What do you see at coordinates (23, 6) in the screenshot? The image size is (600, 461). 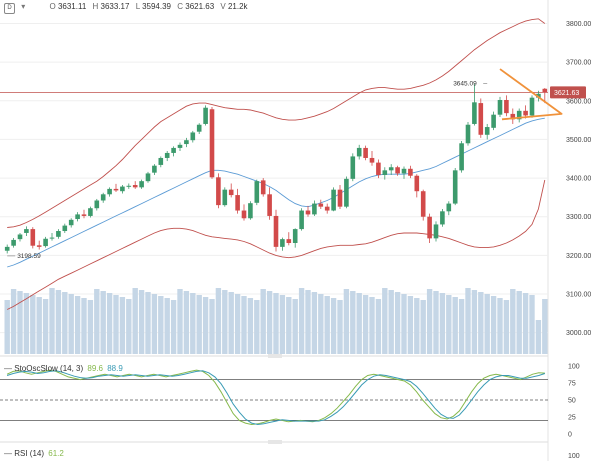 I see `chevron-down-icon: ▾` at bounding box center [23, 6].